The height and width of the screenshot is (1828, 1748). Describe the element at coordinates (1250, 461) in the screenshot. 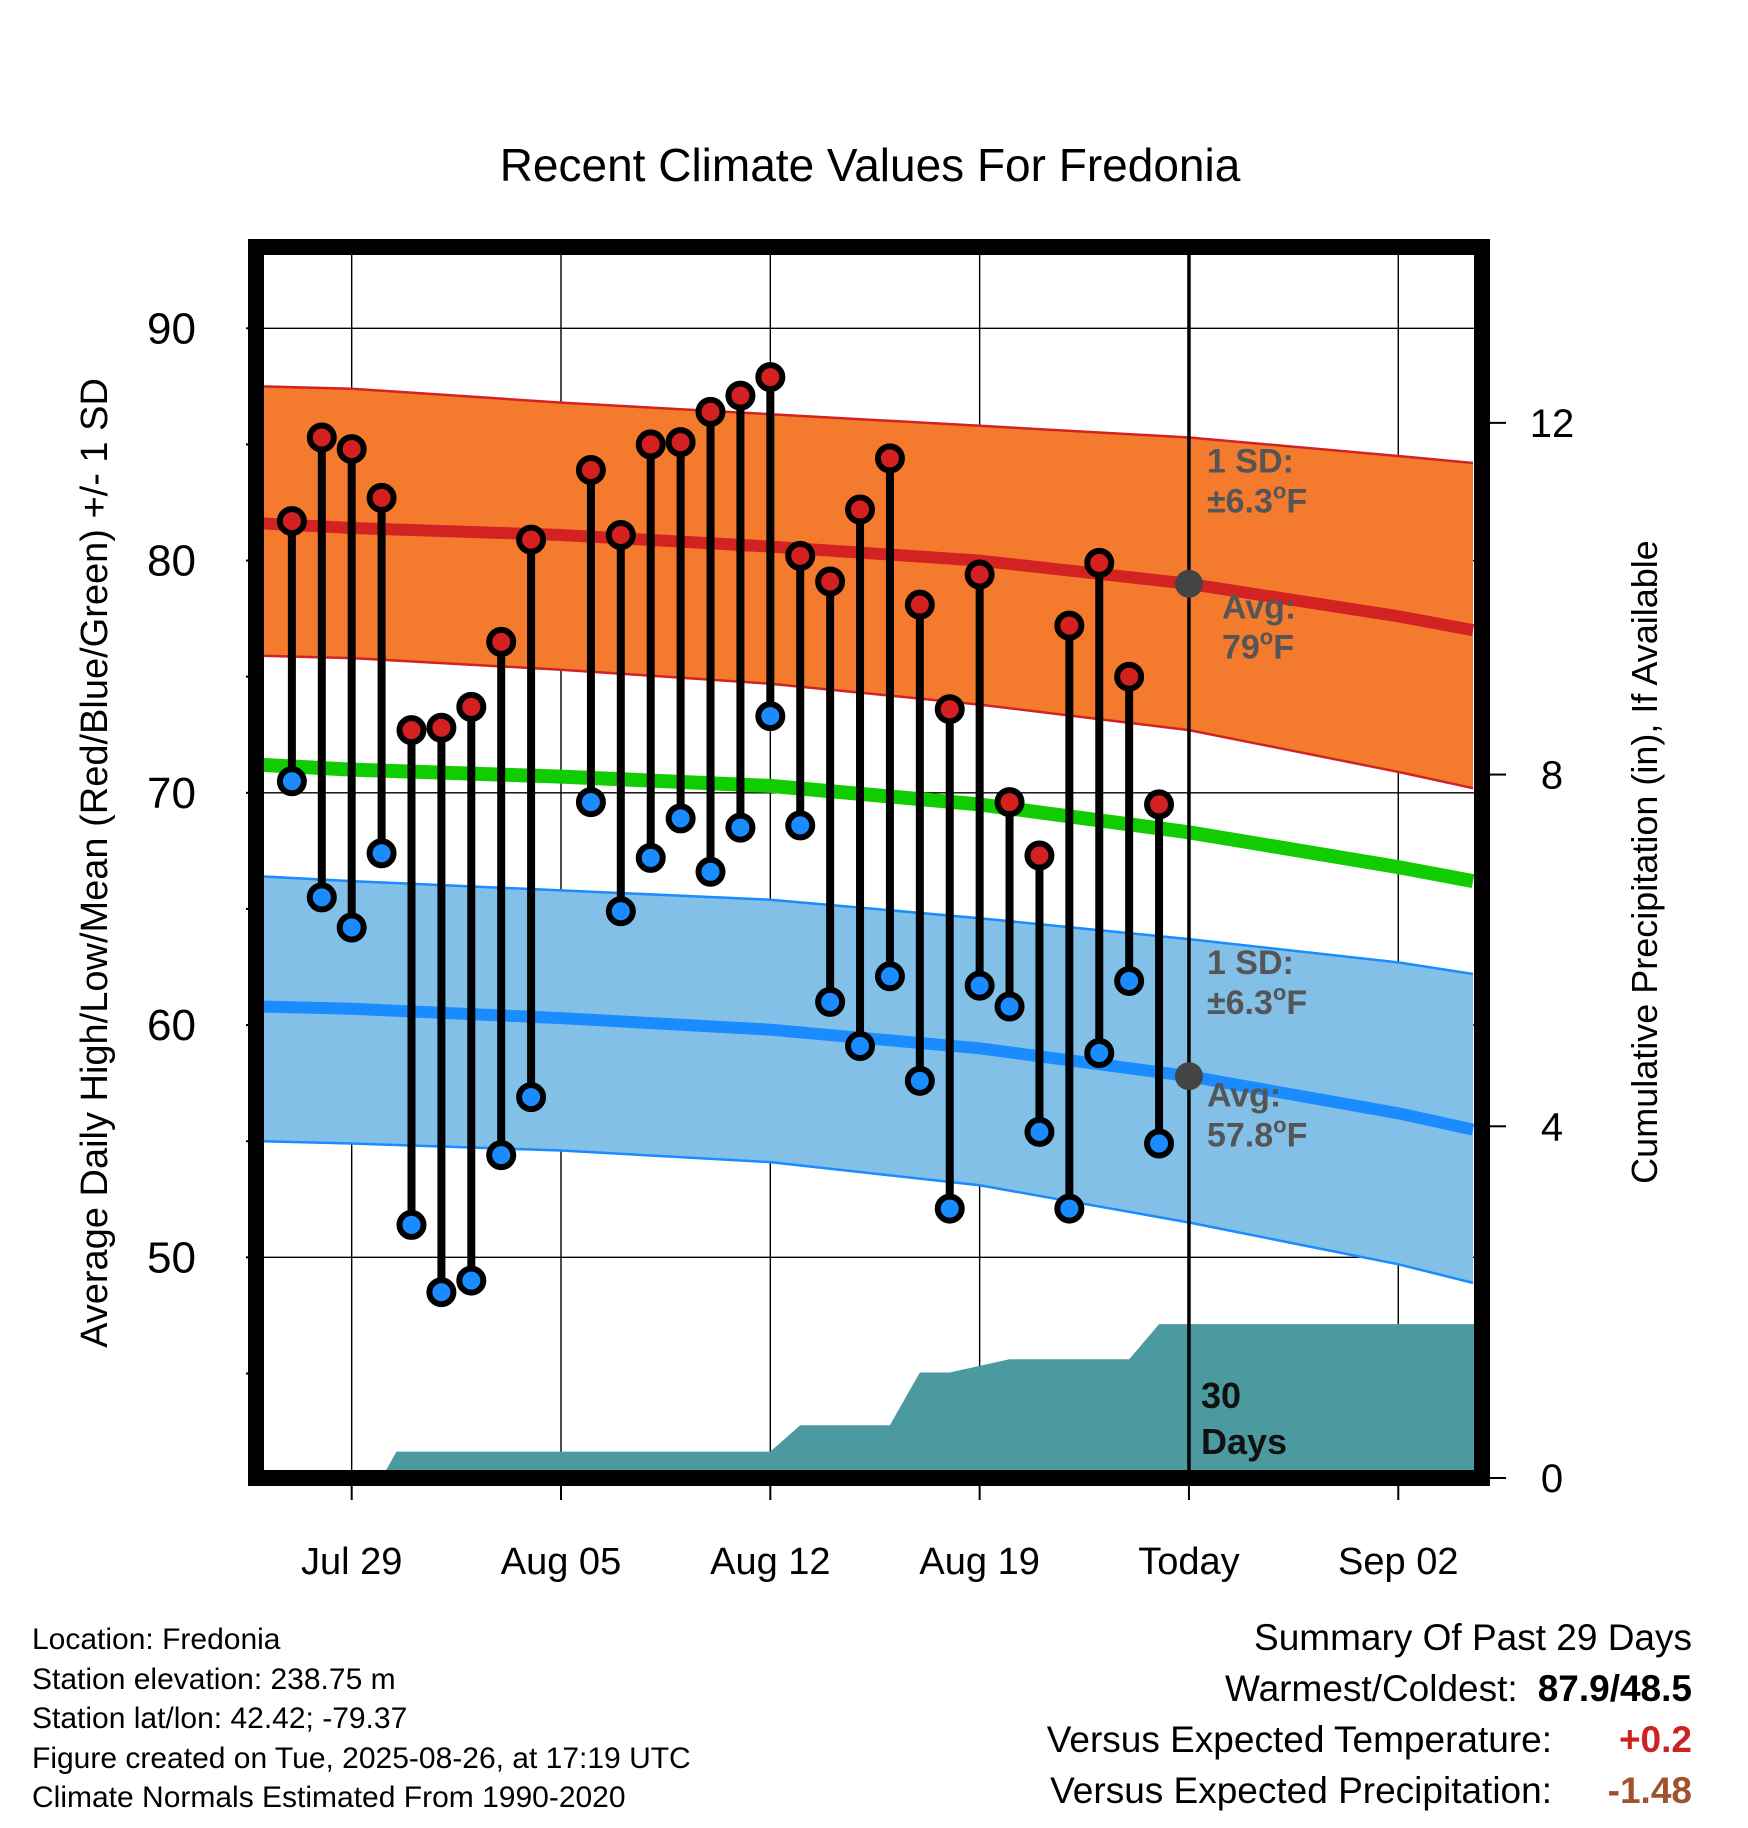

I see `high-sd-annotation-label: 1 SD:` at that location.